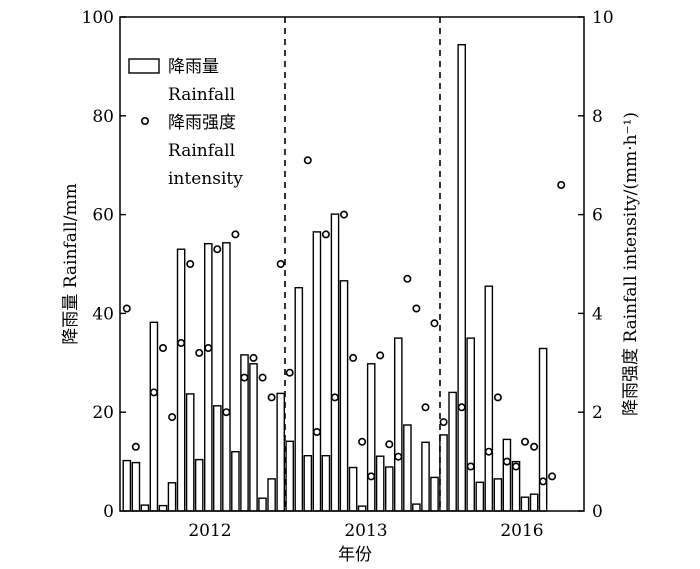 This screenshot has width=700, height=569. What do you see at coordinates (103, 314) in the screenshot?
I see `y-tick-label: 40` at bounding box center [103, 314].